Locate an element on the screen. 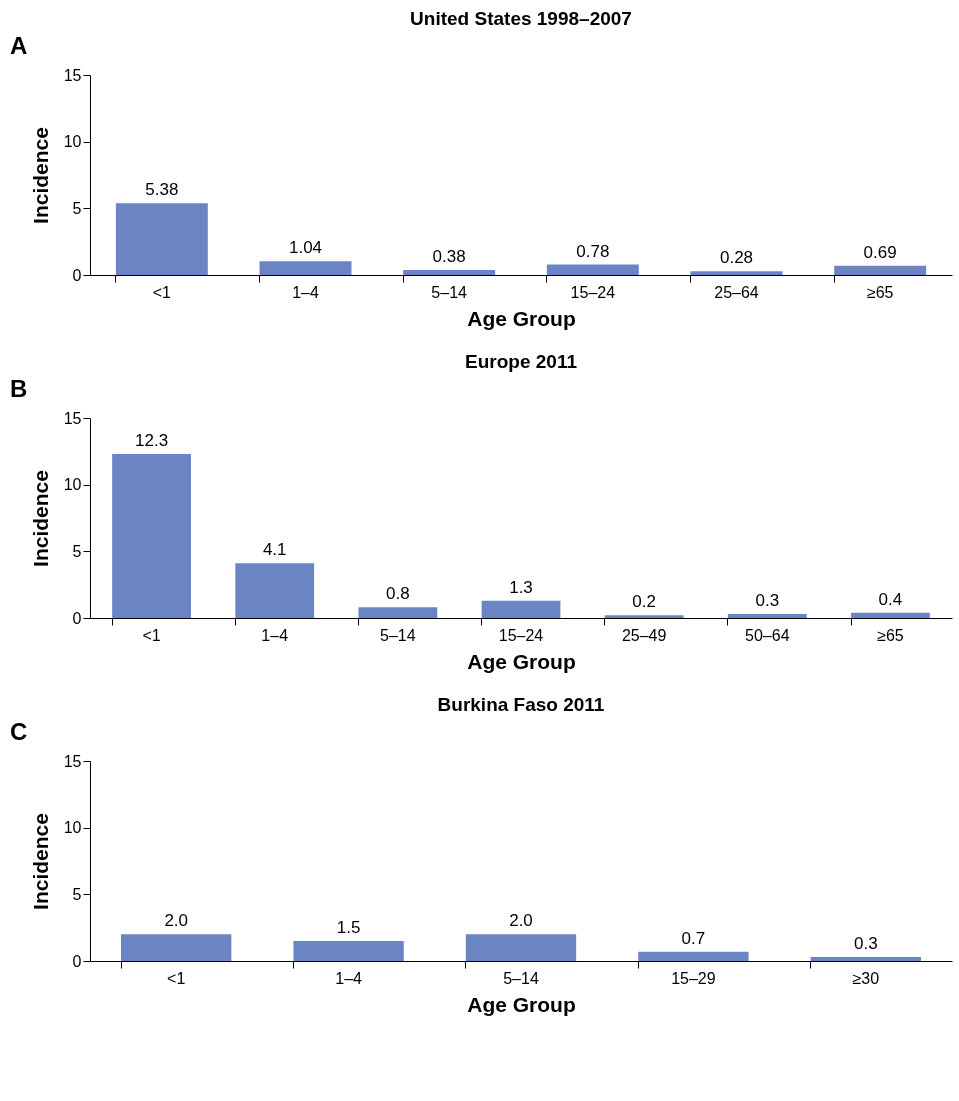  chart-title: Burkina Faso 2011 is located at coordinates (521, 704).